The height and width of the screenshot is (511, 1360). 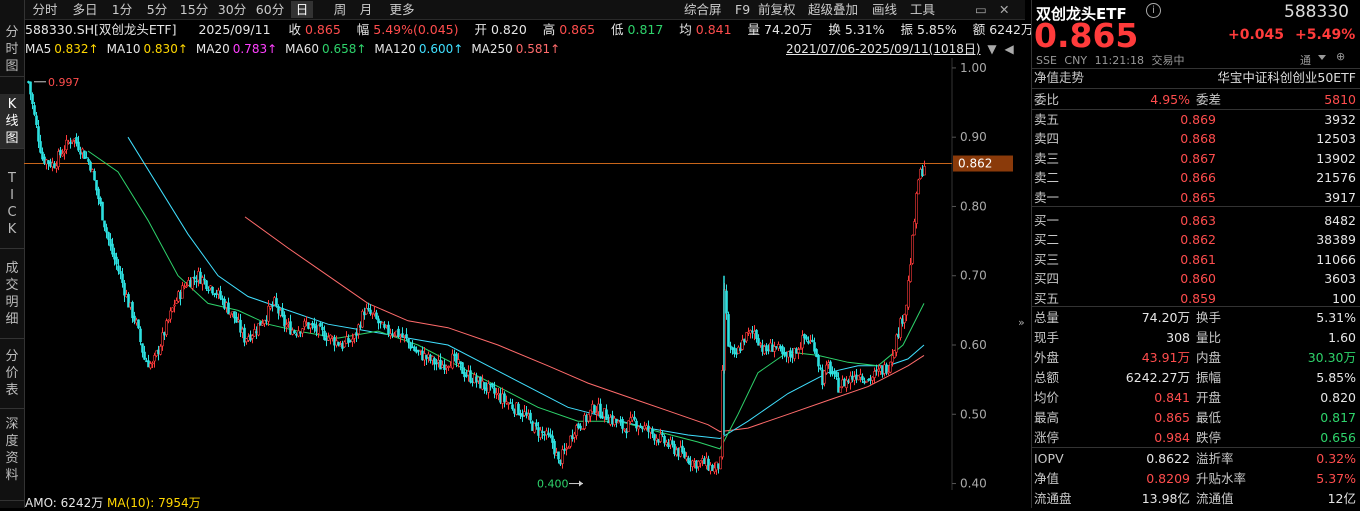 What do you see at coordinates (1198, 240) in the screenshot?
I see `level-price: 0.862` at bounding box center [1198, 240].